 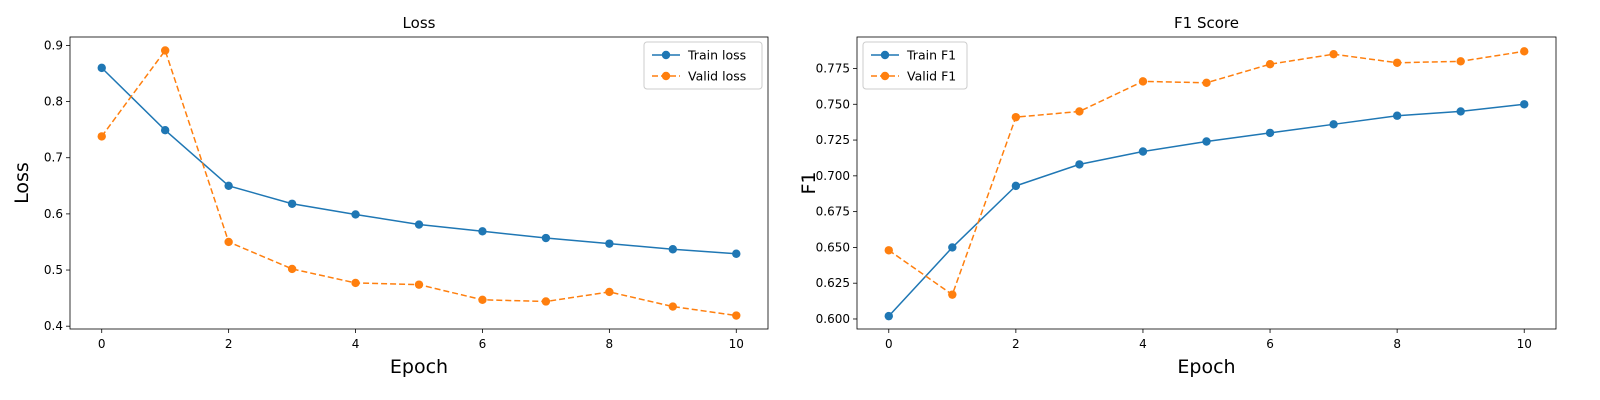 What do you see at coordinates (419, 23) in the screenshot?
I see `chart-title: Loss` at bounding box center [419, 23].